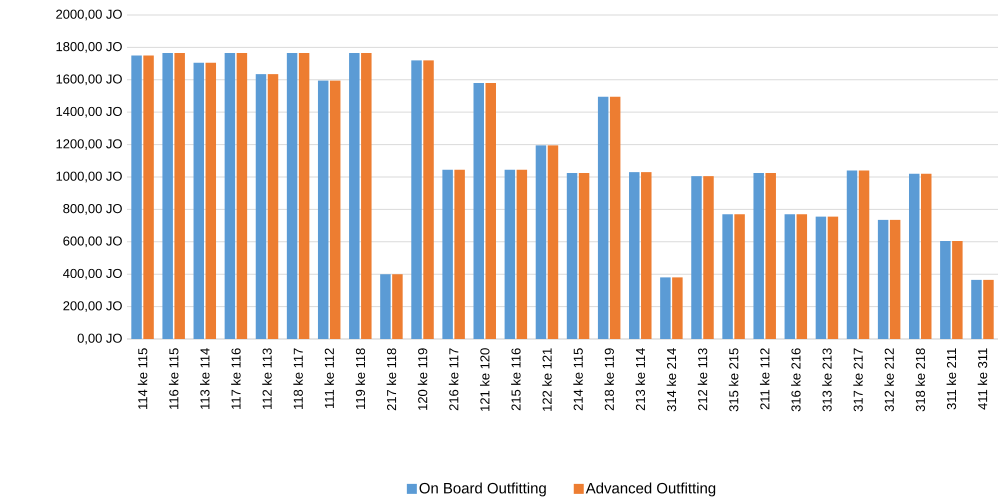 Image resolution: width=998 pixels, height=504 pixels. What do you see at coordinates (92, 242) in the screenshot?
I see `y-tick-label: 600,00 JO` at bounding box center [92, 242].